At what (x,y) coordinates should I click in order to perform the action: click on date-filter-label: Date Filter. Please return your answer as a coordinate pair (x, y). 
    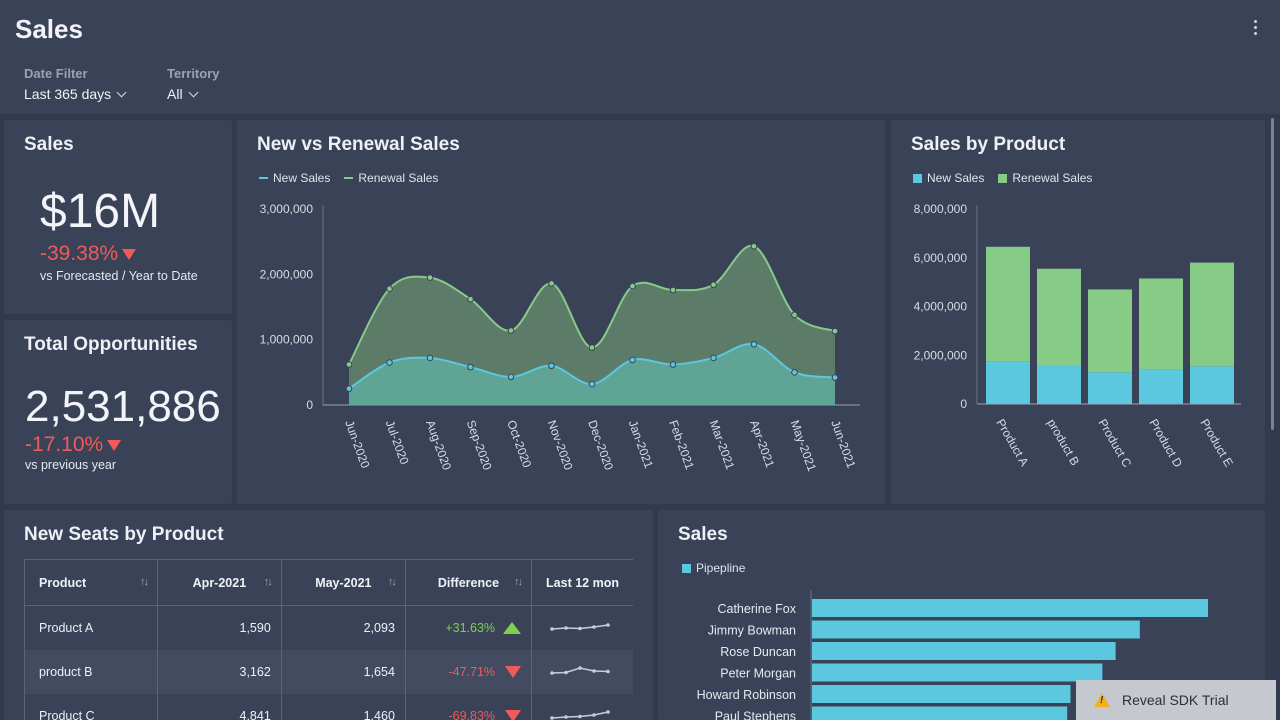
    Looking at the image, I should click on (56, 73).